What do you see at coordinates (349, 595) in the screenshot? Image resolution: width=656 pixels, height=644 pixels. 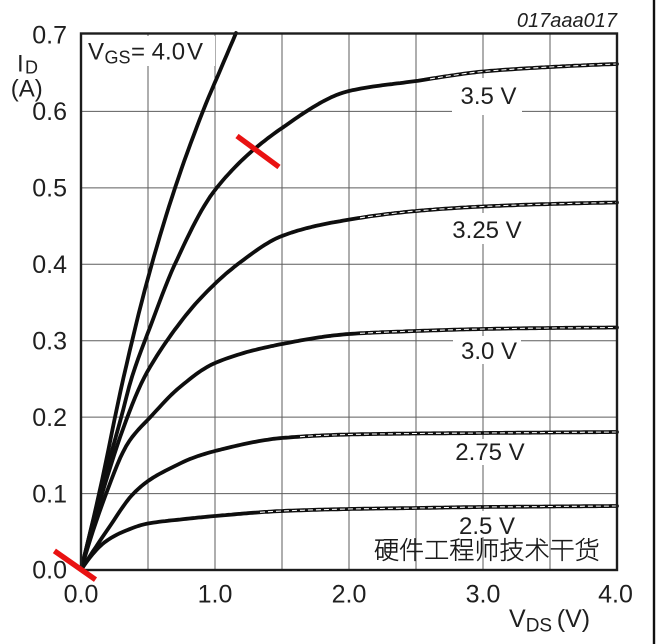 I see `svg-text: 2.0` at bounding box center [349, 595].